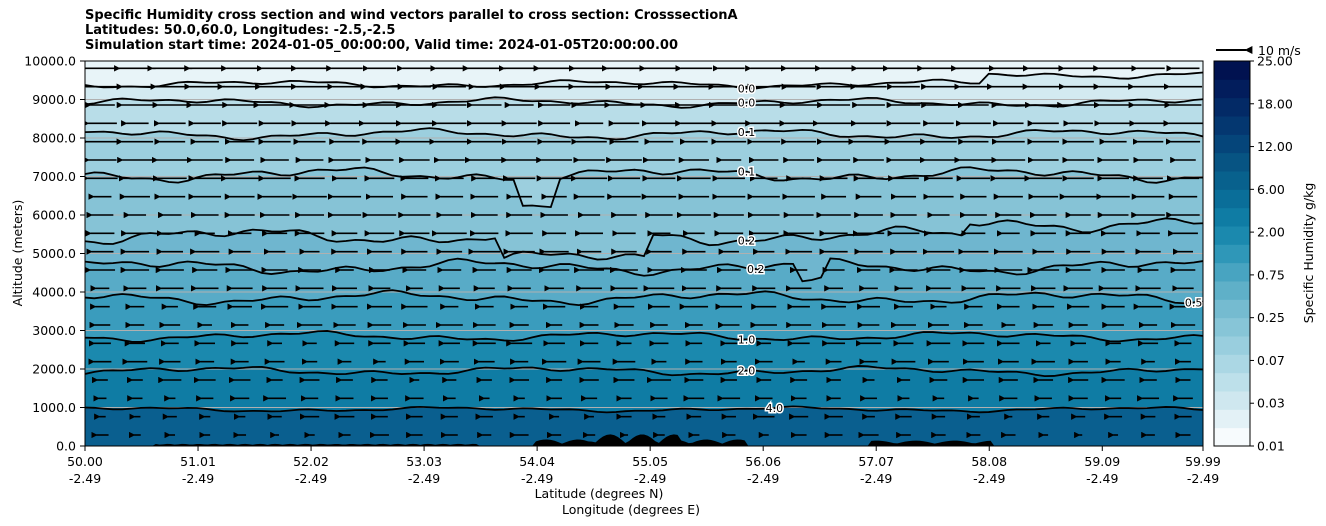  I want to click on x-tick-label-lat: 54.04, so click(537, 461).